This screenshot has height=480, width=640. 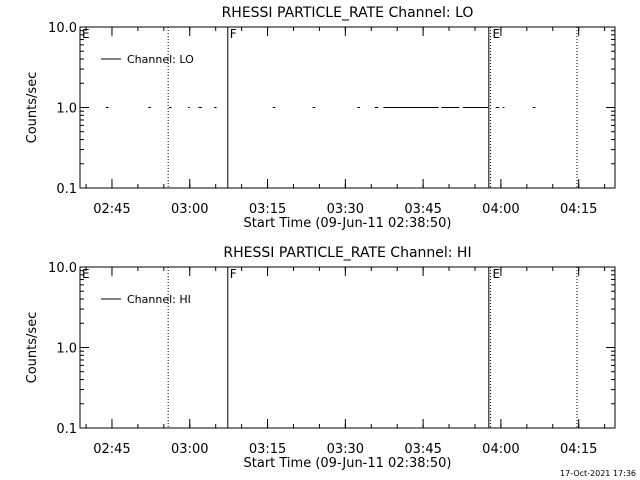 What do you see at coordinates (159, 299) in the screenshot?
I see `legend-label: Channel: HI` at bounding box center [159, 299].